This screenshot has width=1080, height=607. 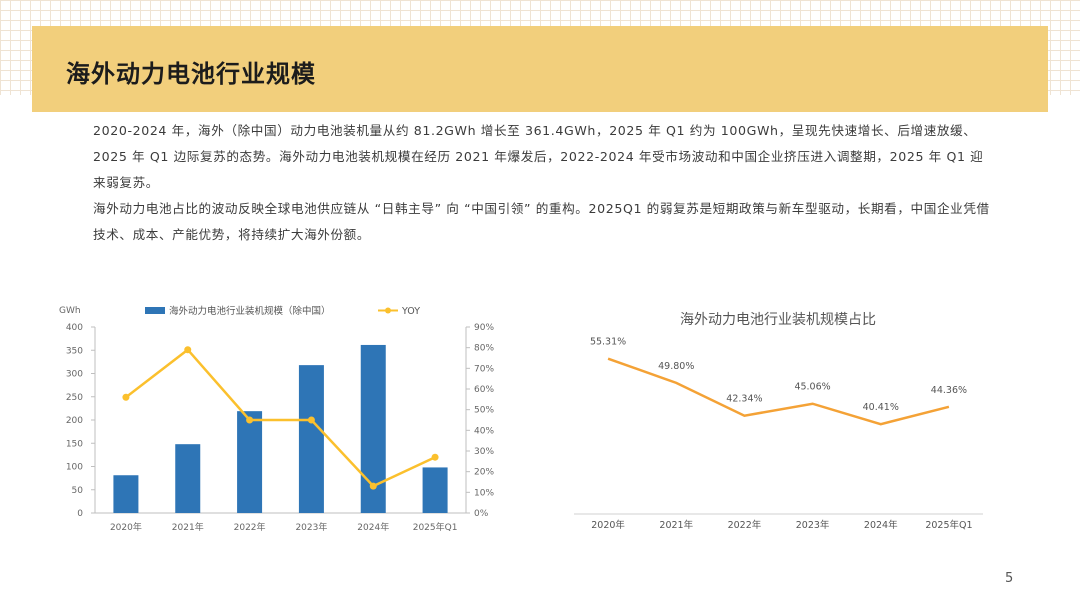 I want to click on page-title: 海外动力电池行业规模, so click(x=191, y=74).